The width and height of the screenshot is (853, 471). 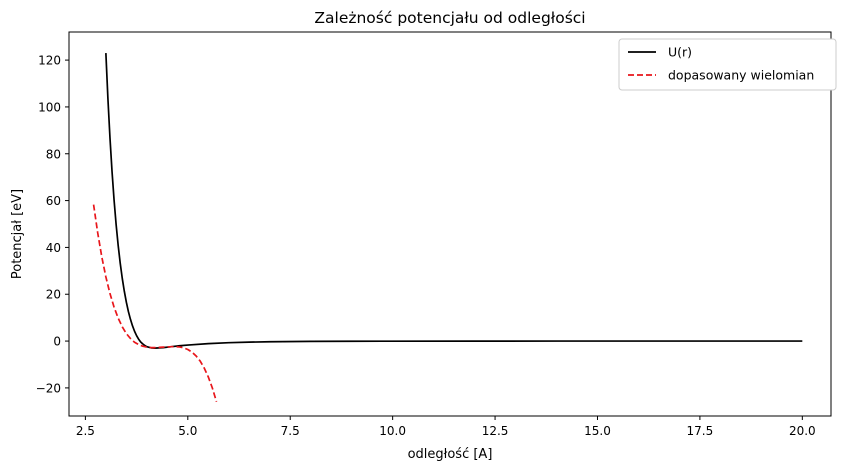 What do you see at coordinates (187, 431) in the screenshot?
I see `x-tick-label: 5.0` at bounding box center [187, 431].